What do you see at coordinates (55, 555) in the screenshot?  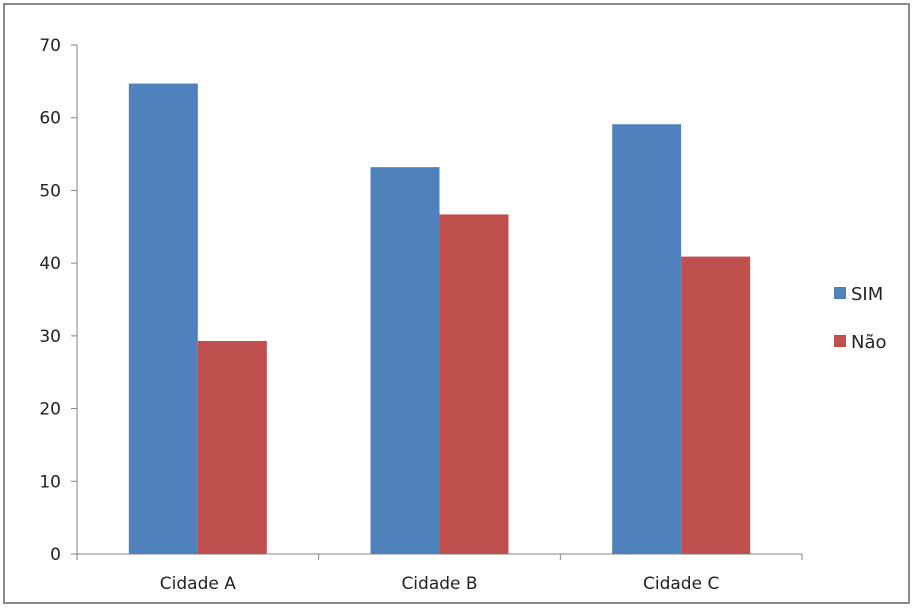 I see `y-tick-label: 0` at bounding box center [55, 555].